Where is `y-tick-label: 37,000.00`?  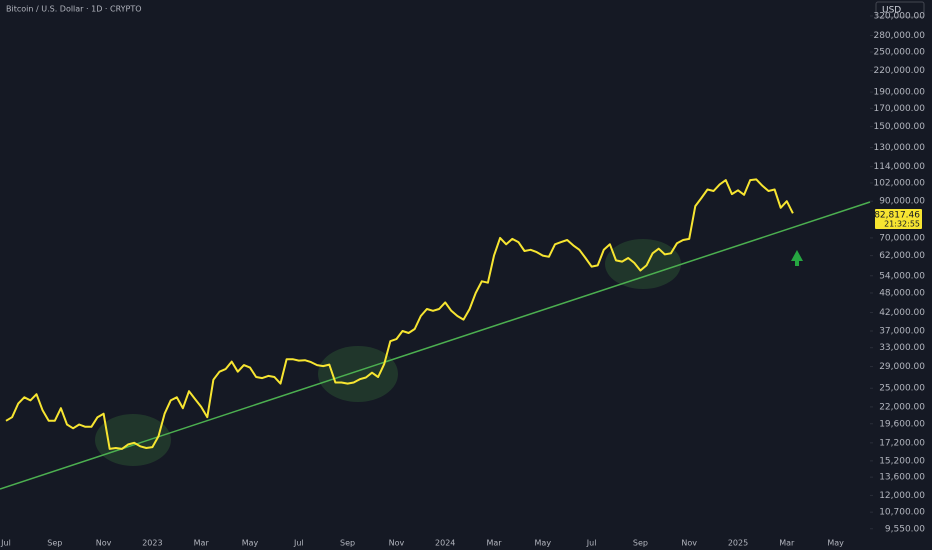 y-tick-label: 37,000.00 is located at coordinates (902, 331).